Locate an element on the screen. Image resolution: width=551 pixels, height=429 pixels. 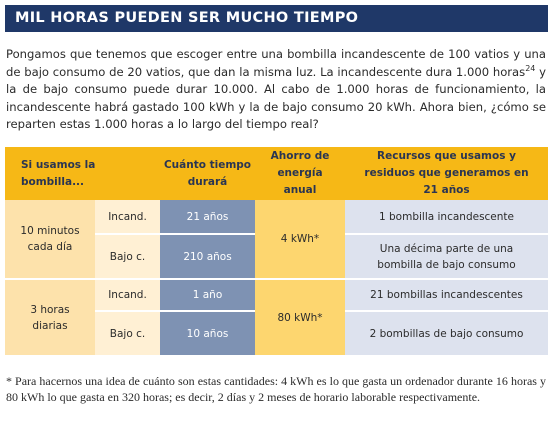
saving-cell: 80 kWh* is located at coordinates (300, 318).